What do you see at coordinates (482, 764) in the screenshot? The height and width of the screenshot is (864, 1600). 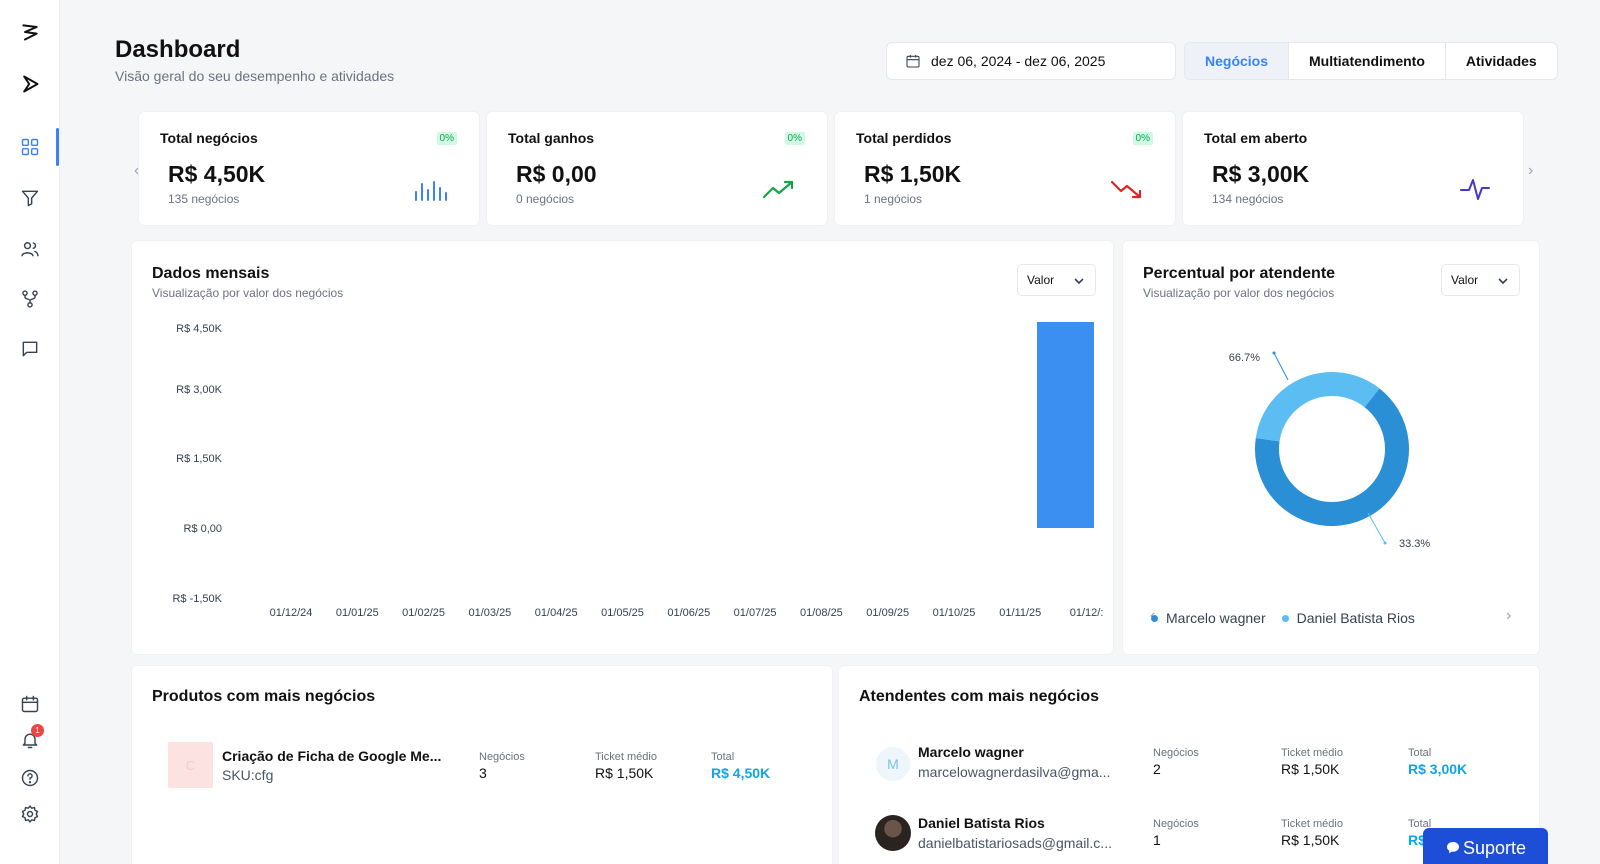 I see `top-products-panel: Produtos com mais negócios` at bounding box center [482, 764].